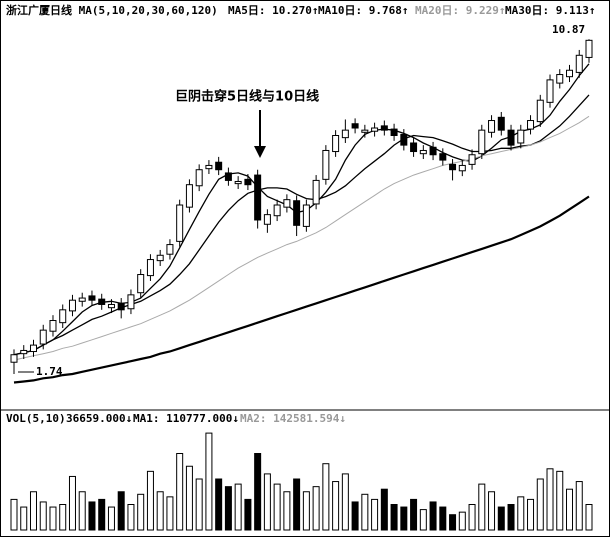 The width and height of the screenshot is (610, 541). I want to click on annotation-arrowhead, so click(260, 152).